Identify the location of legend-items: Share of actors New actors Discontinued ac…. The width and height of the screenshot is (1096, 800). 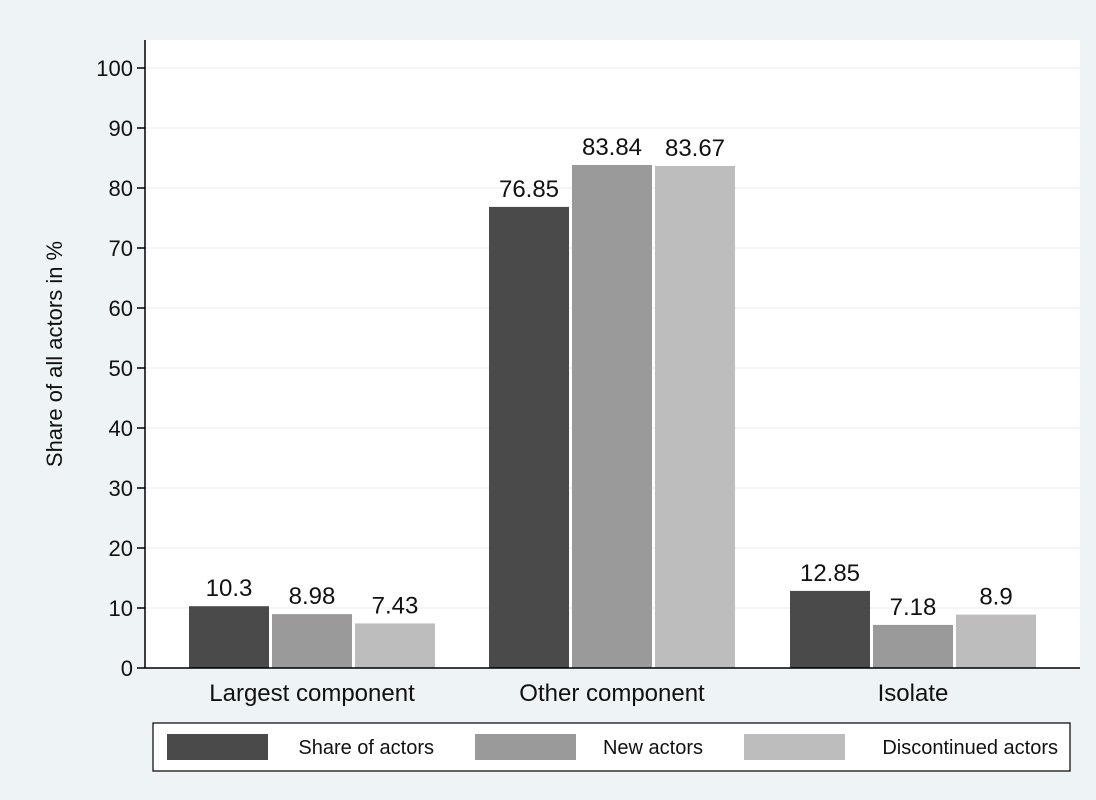
(612, 747).